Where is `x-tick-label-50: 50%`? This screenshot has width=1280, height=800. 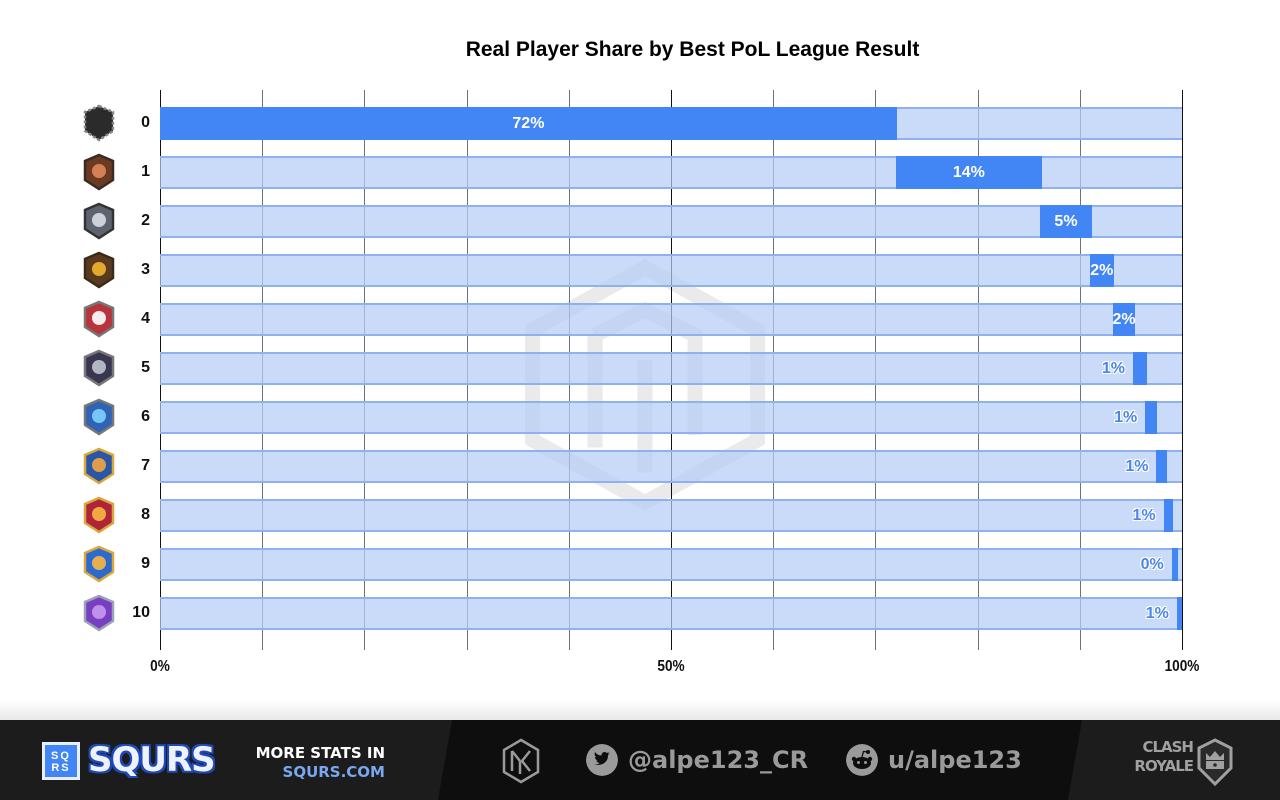
x-tick-label-50: 50% is located at coordinates (671, 666).